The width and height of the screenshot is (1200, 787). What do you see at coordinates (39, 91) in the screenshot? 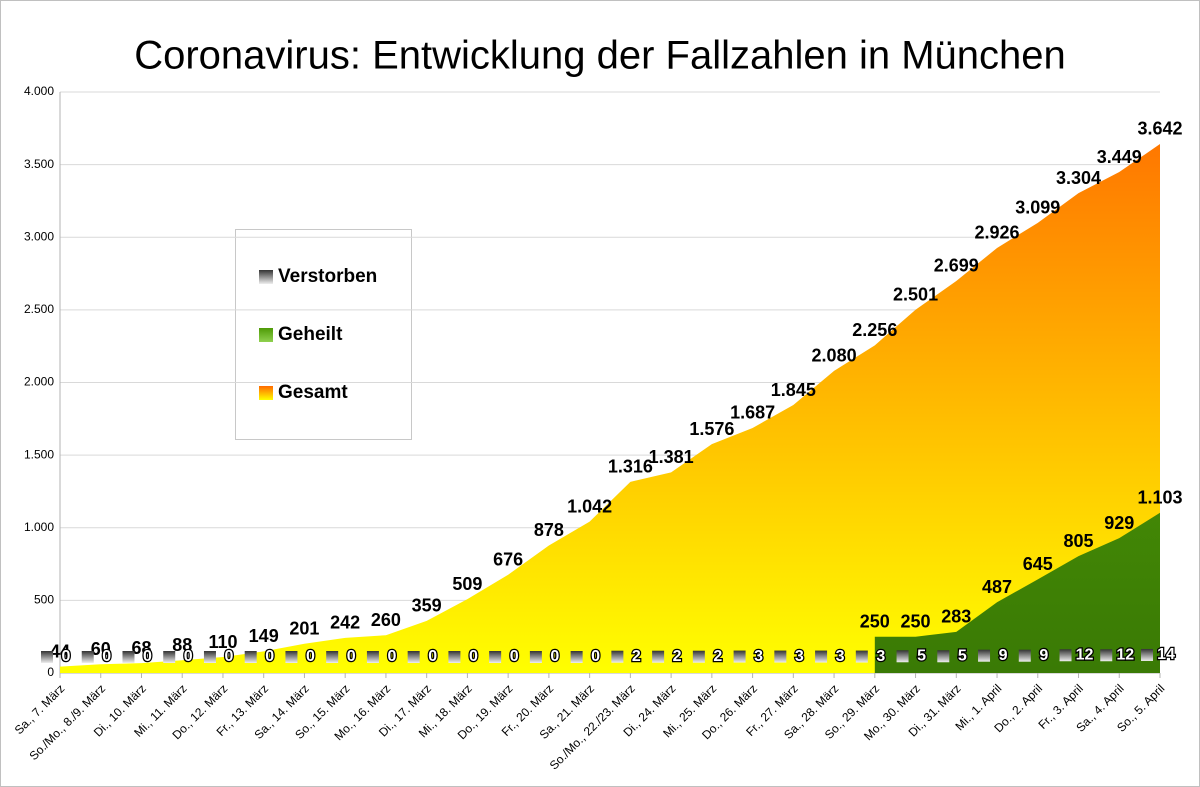
I see `y-tick-label: 4.000` at bounding box center [39, 91].